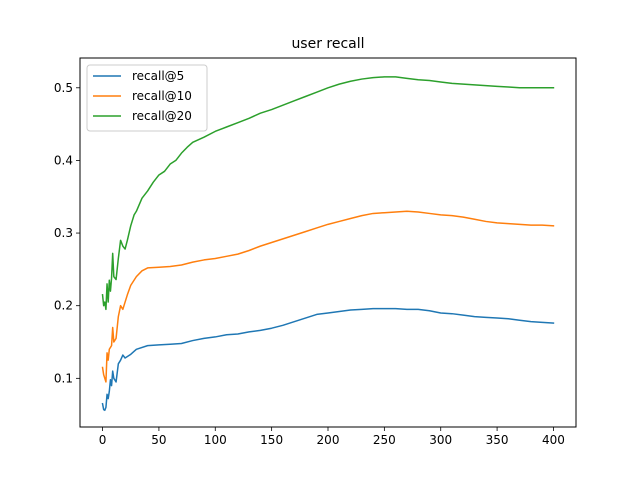  Describe the element at coordinates (384, 440) in the screenshot. I see `x-tick-label: 250` at that location.